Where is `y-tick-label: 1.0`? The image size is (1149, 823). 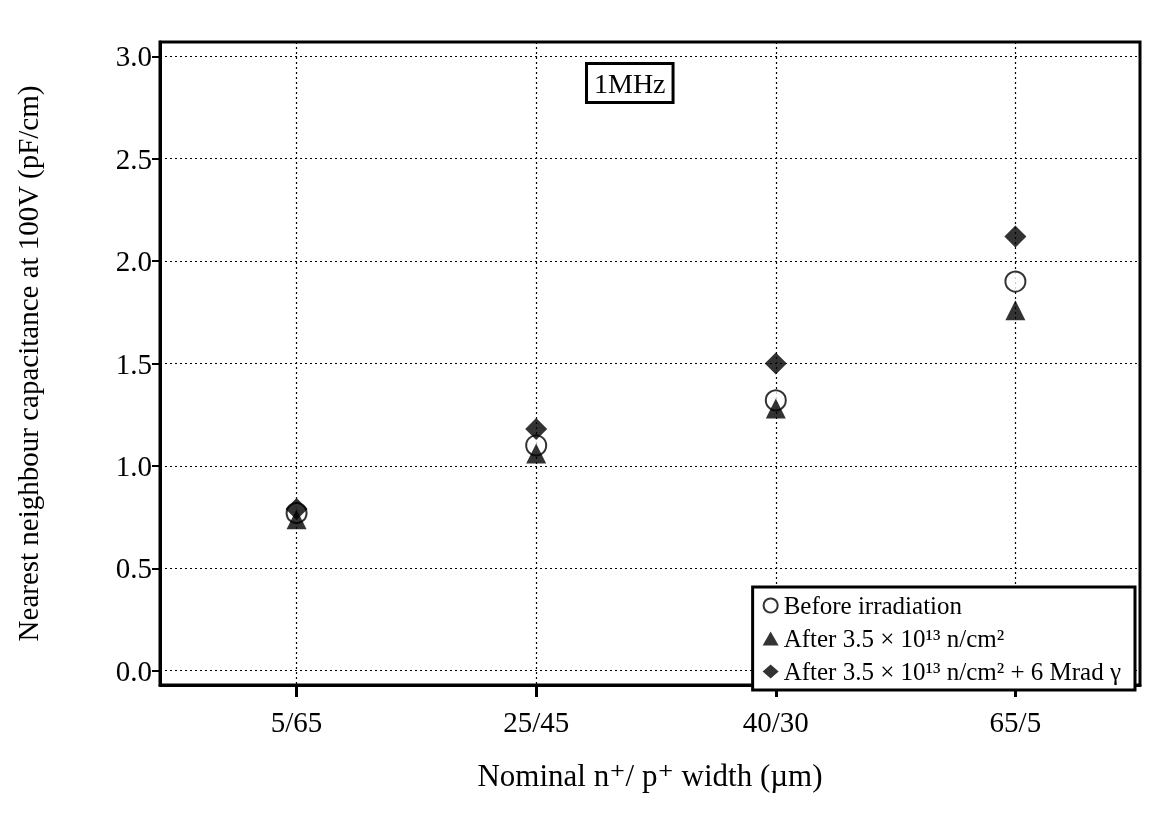
y-tick-label: 1.0 is located at coordinates (133, 465).